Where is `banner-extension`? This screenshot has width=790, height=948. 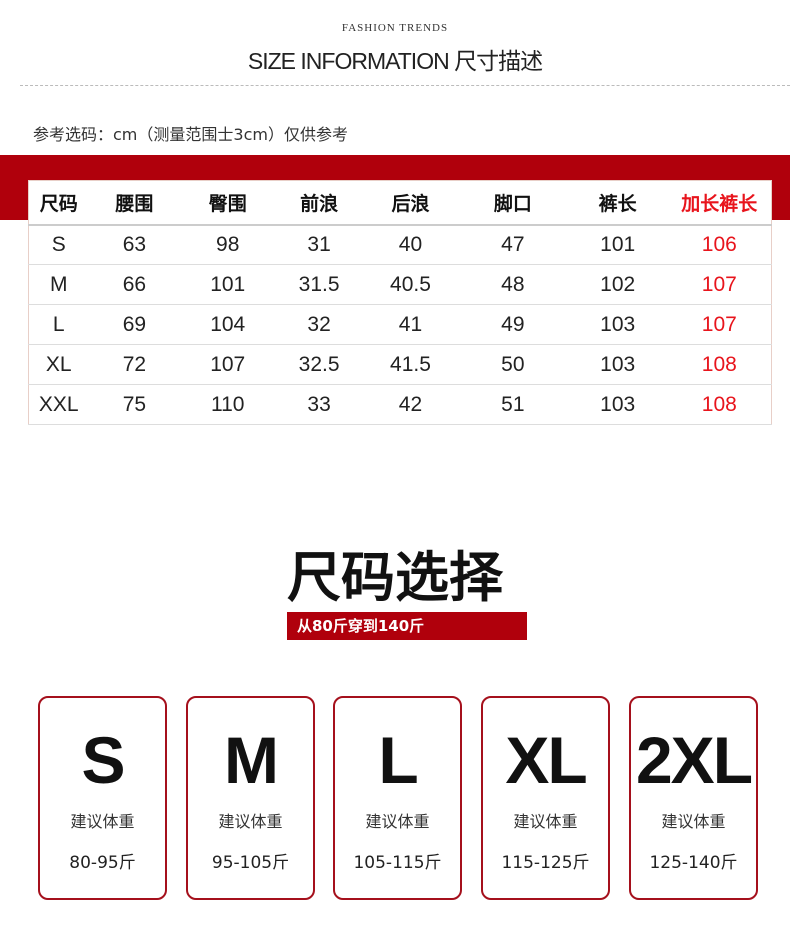 banner-extension is located at coordinates (488, 626).